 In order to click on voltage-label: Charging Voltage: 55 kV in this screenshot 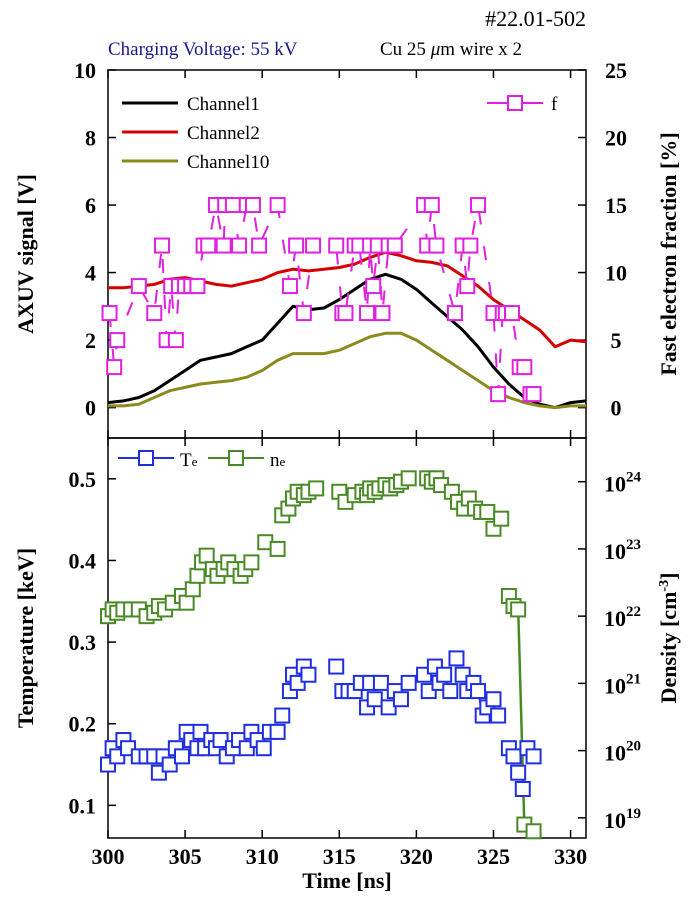, I will do `click(203, 49)`.